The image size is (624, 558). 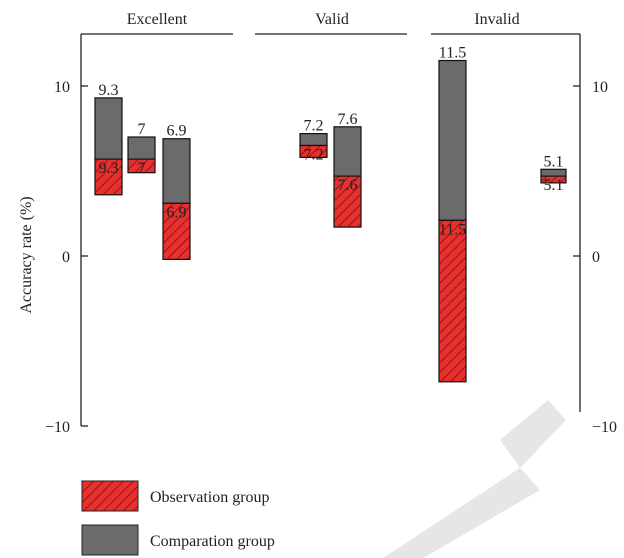 What do you see at coordinates (452, 229) in the screenshot?
I see `data-label-observation: 11.5` at bounding box center [452, 229].